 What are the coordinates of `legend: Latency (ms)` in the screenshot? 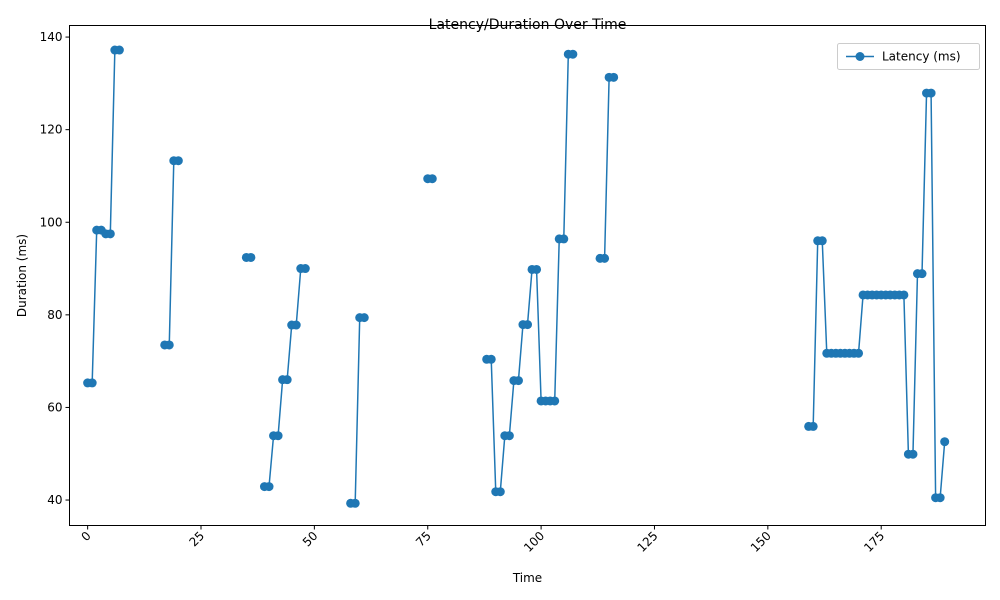 It's located at (908, 56).